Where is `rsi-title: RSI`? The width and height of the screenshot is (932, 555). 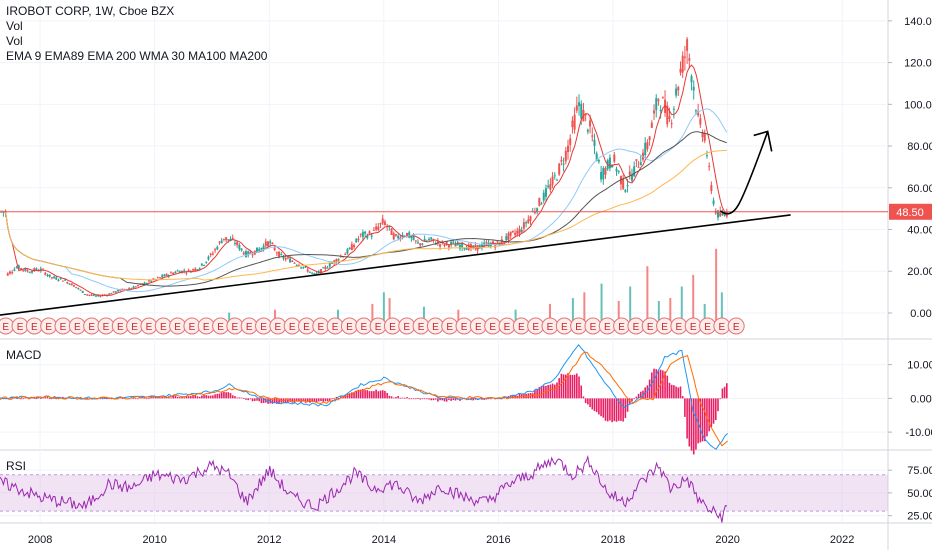 rsi-title: RSI is located at coordinates (16, 466).